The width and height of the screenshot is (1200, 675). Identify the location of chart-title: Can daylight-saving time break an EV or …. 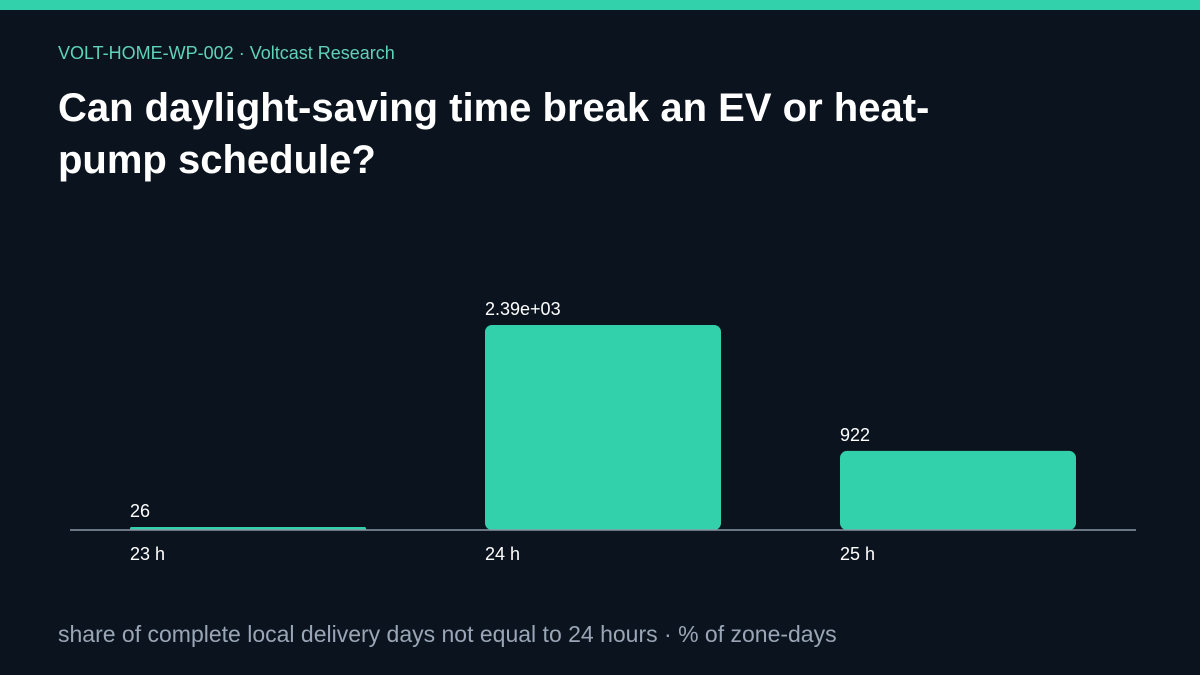
(494, 134).